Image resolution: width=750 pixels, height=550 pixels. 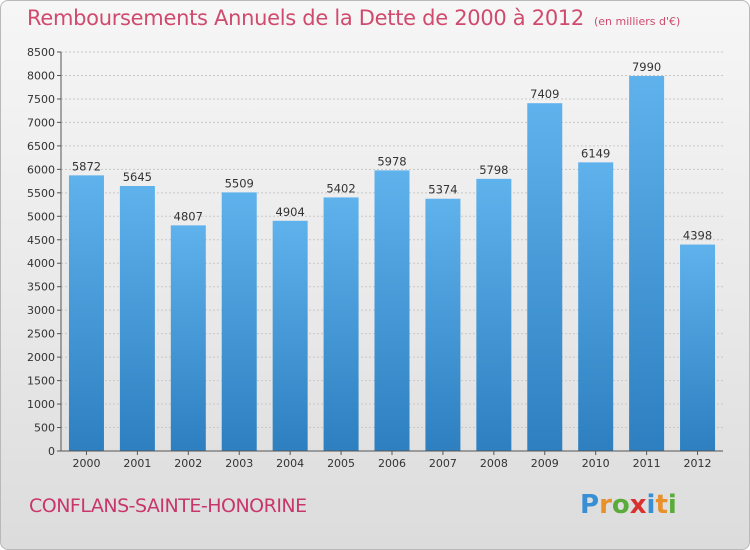 What do you see at coordinates (443, 324) in the screenshot?
I see `bar-2007` at bounding box center [443, 324].